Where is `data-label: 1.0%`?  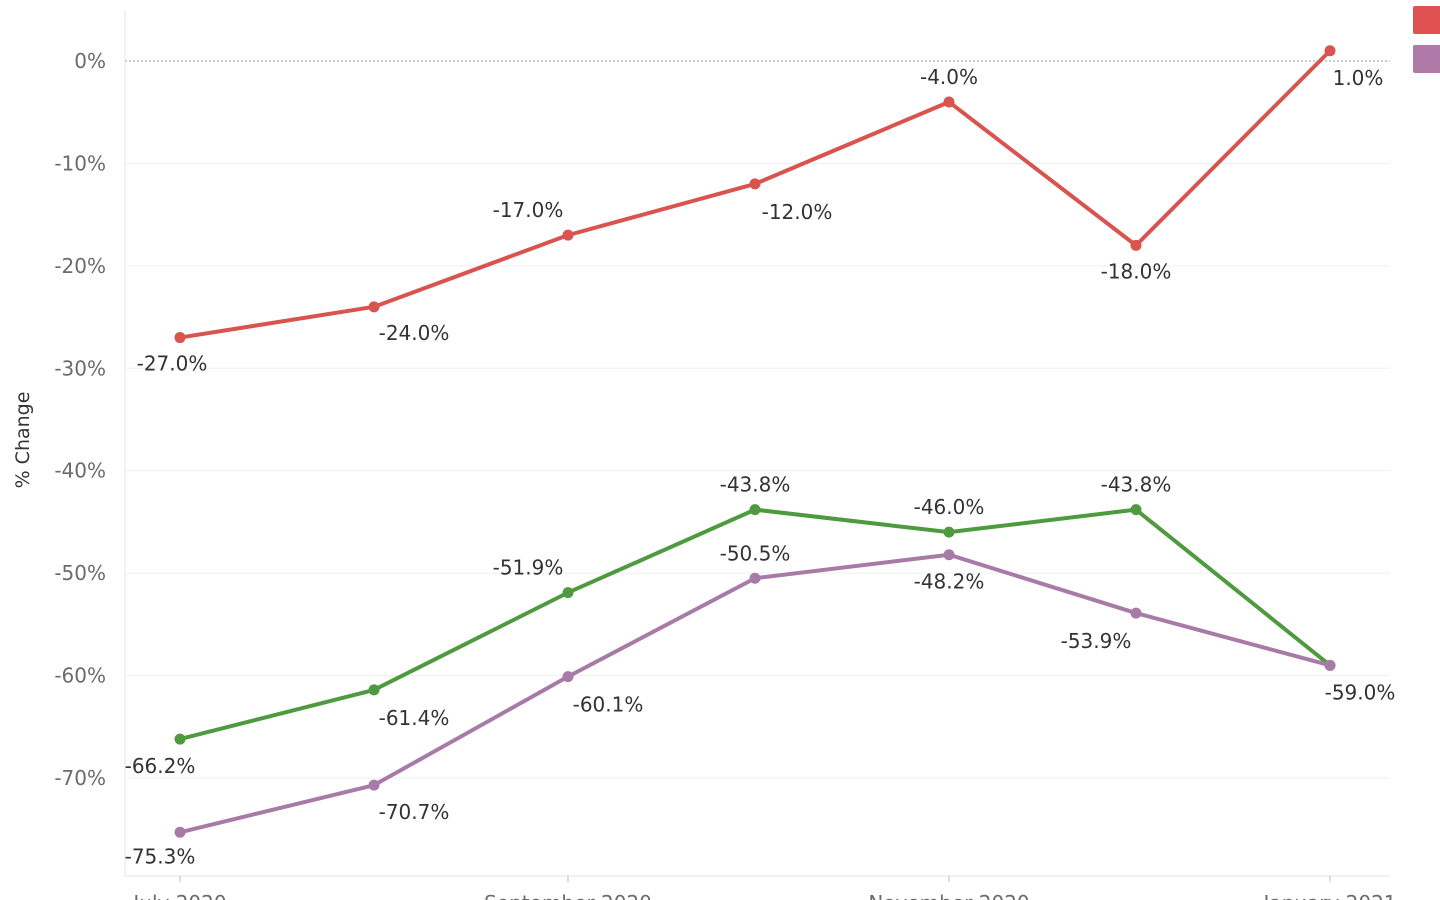
data-label: 1.0% is located at coordinates (1358, 78).